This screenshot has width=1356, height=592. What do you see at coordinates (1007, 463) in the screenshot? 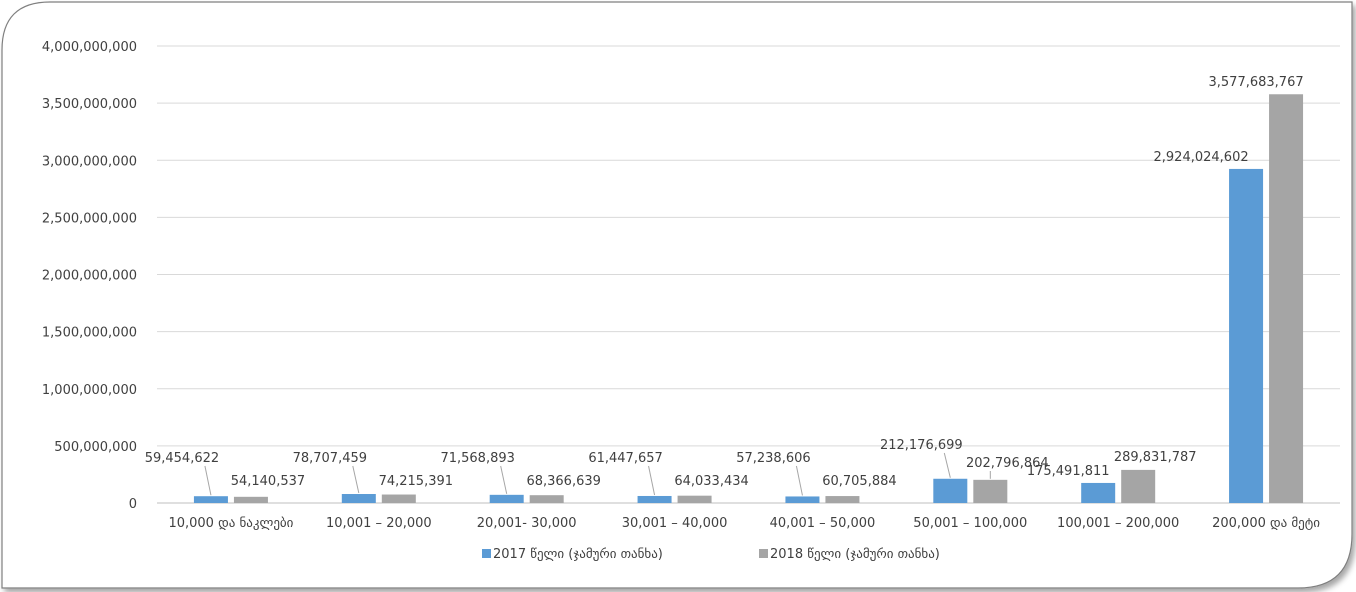
I see `data-label: 202,796,864` at bounding box center [1007, 463].